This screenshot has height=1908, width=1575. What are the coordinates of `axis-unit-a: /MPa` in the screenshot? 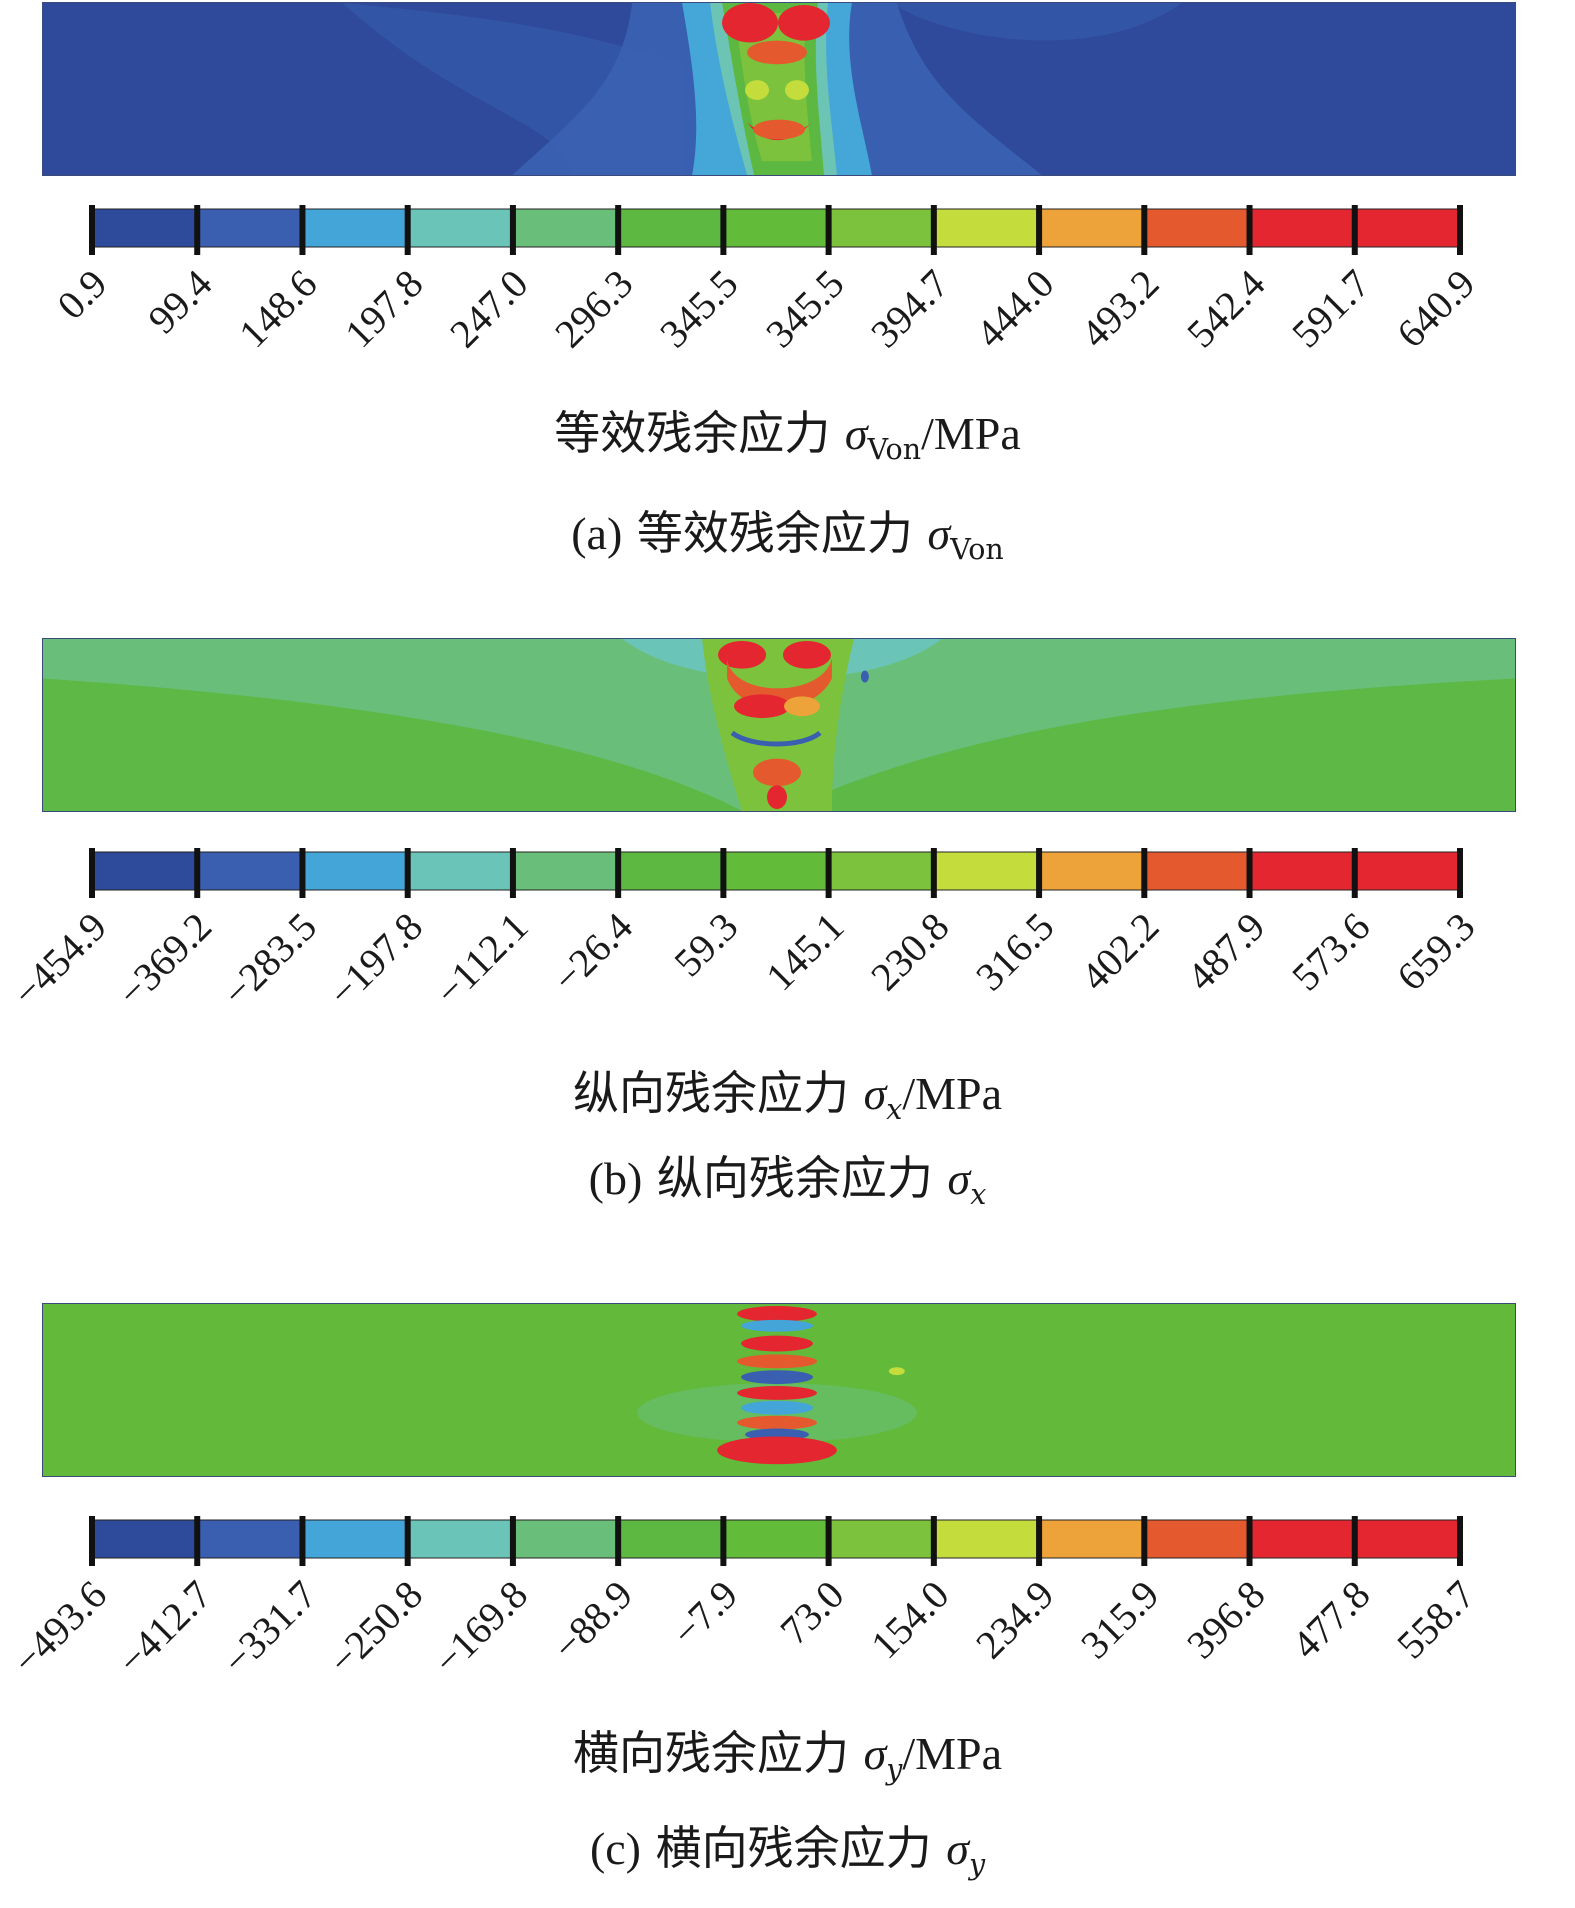 It's located at (971, 433).